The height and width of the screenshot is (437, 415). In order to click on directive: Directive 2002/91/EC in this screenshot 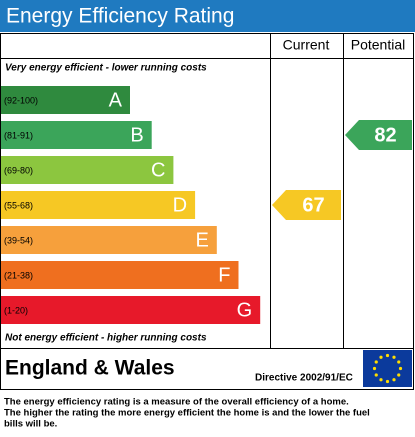, I will do `click(304, 378)`.